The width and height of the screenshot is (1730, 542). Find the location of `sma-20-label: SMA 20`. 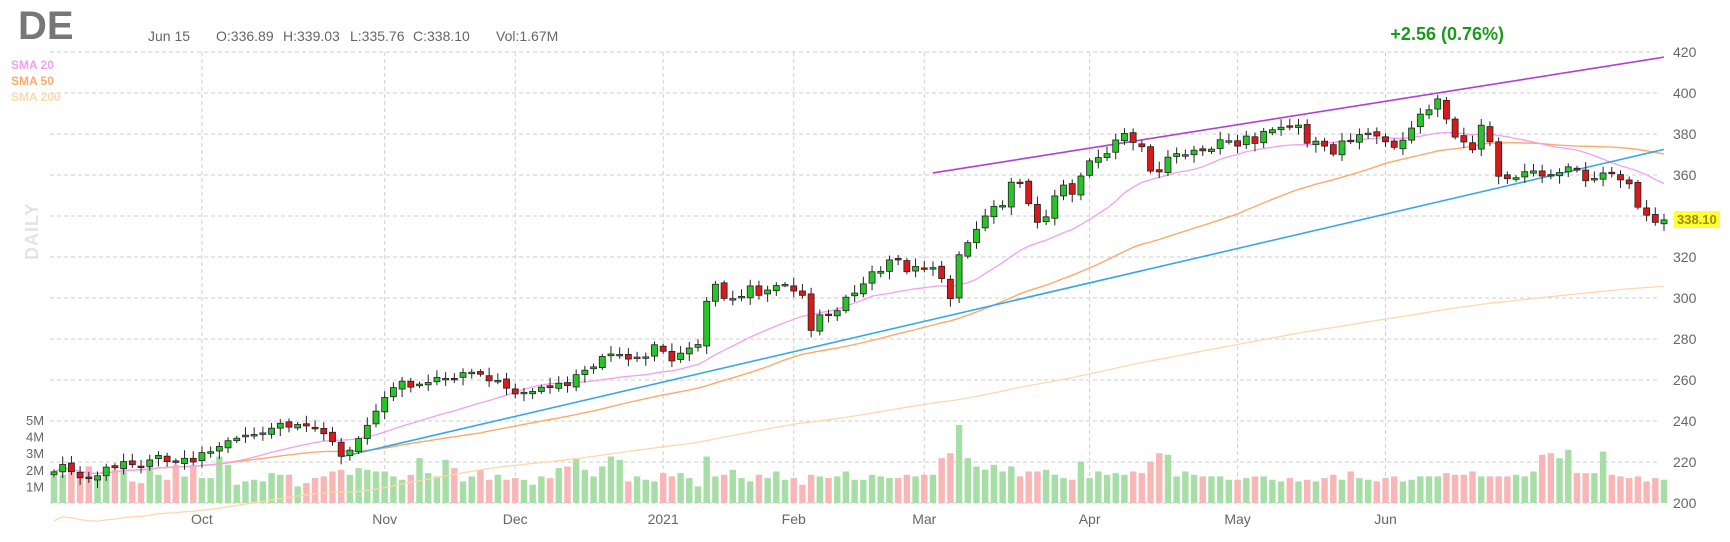

sma-20-label: SMA 20 is located at coordinates (32, 65).